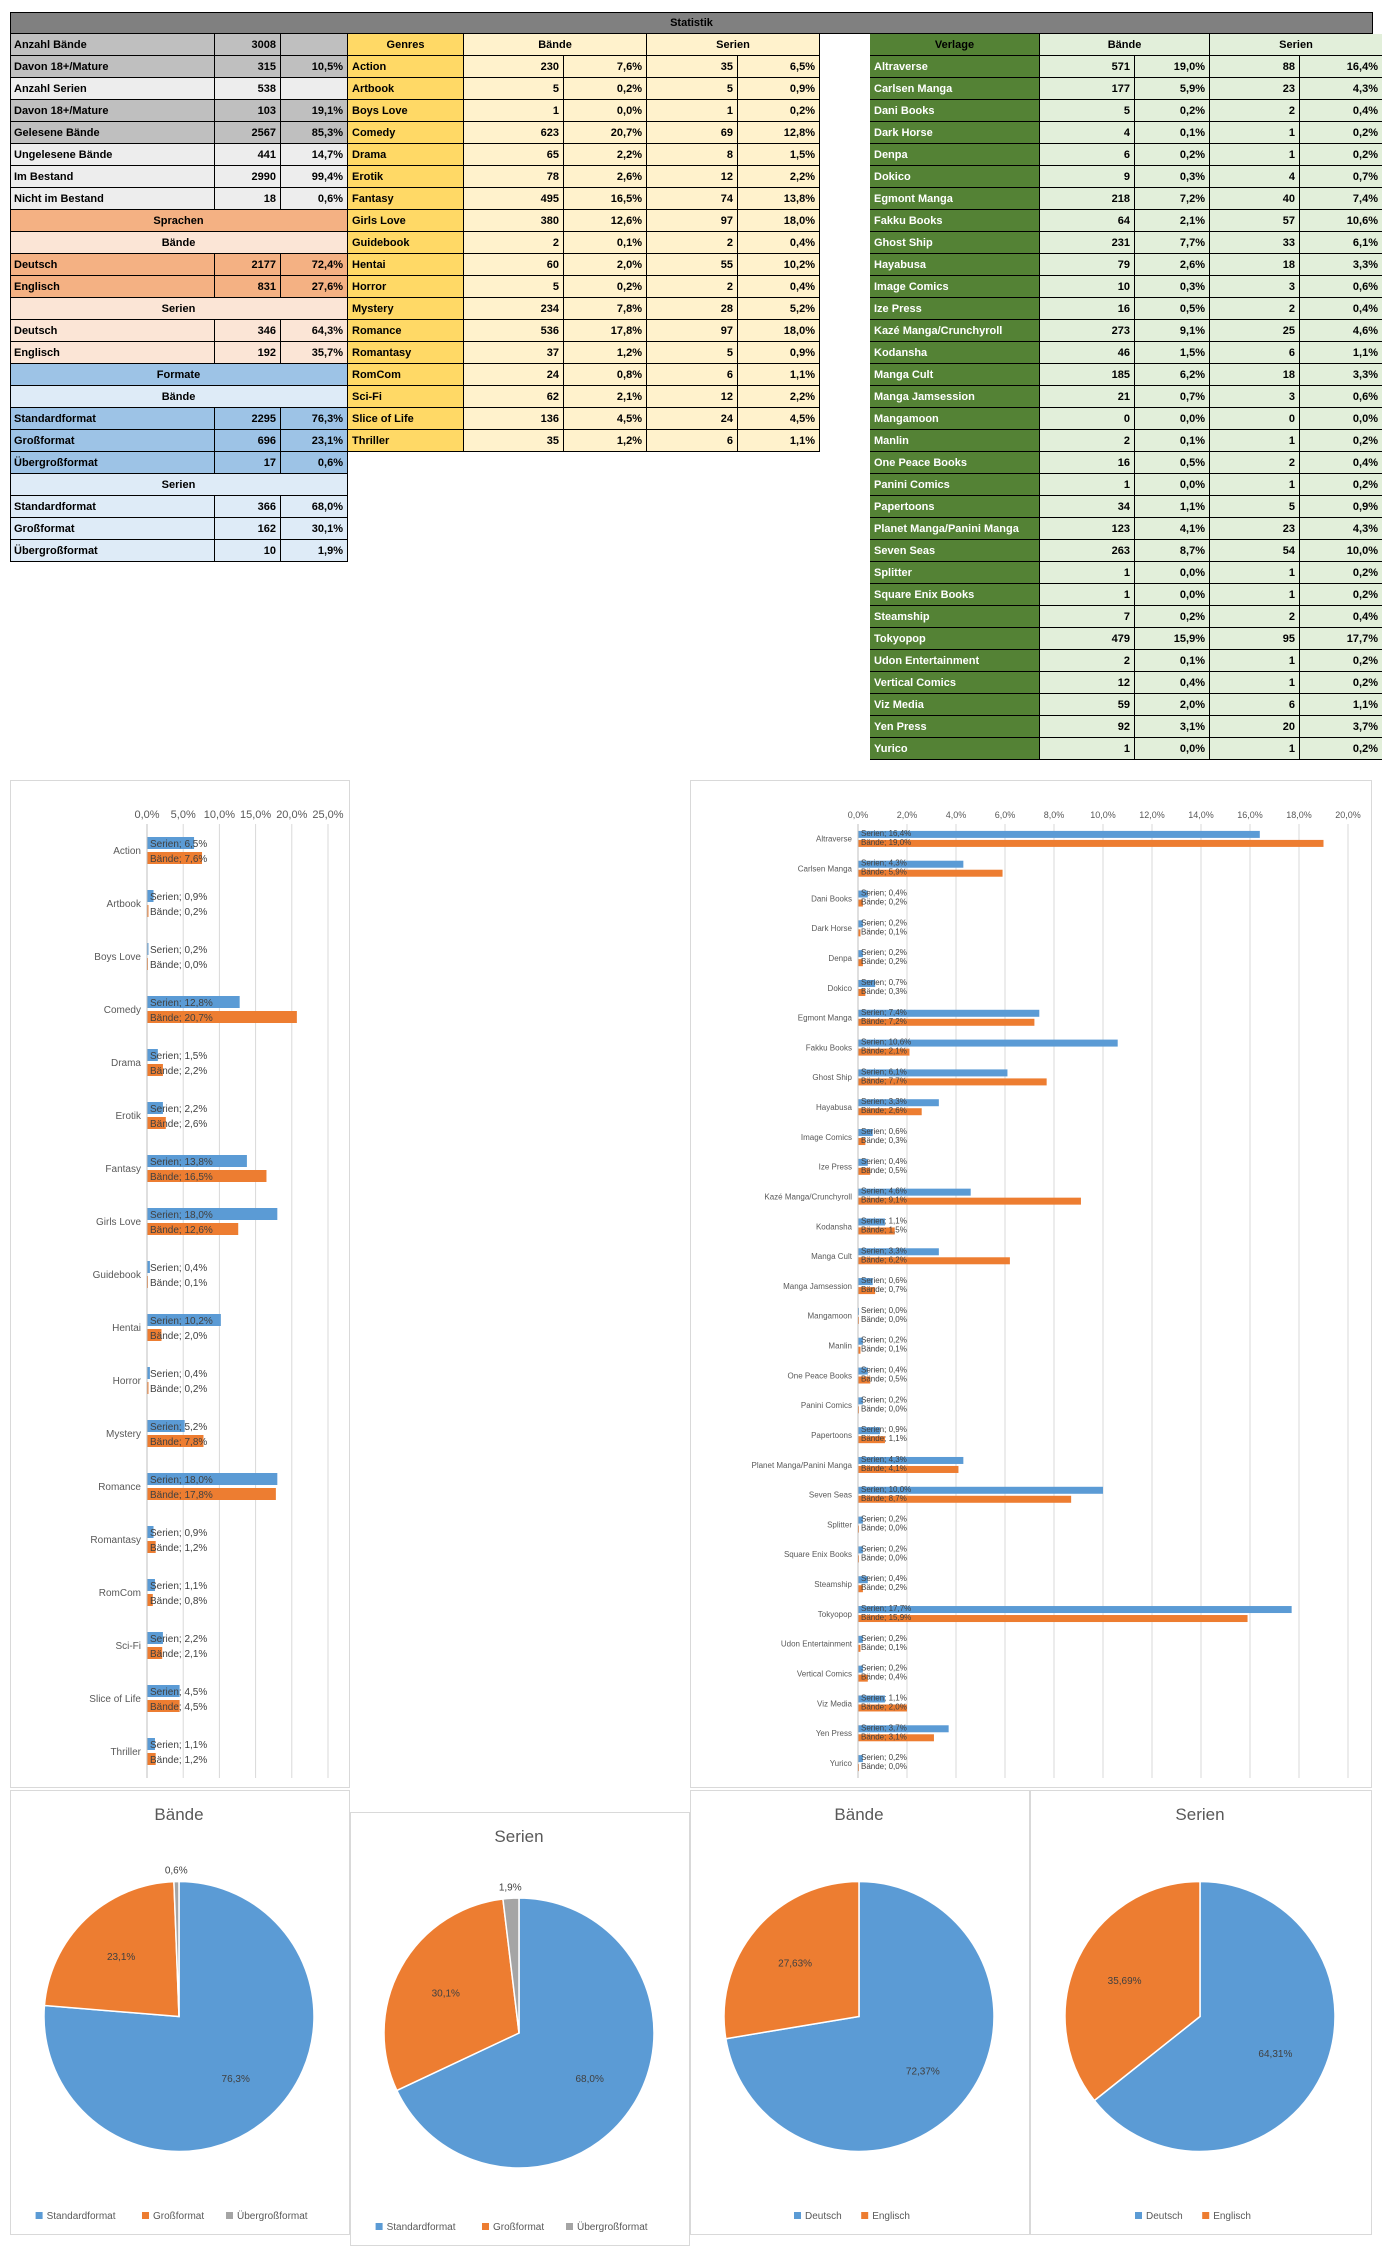 This screenshot has height=2246, width=1382. I want to click on publisher-row-name: Egmont Manga, so click(955, 199).